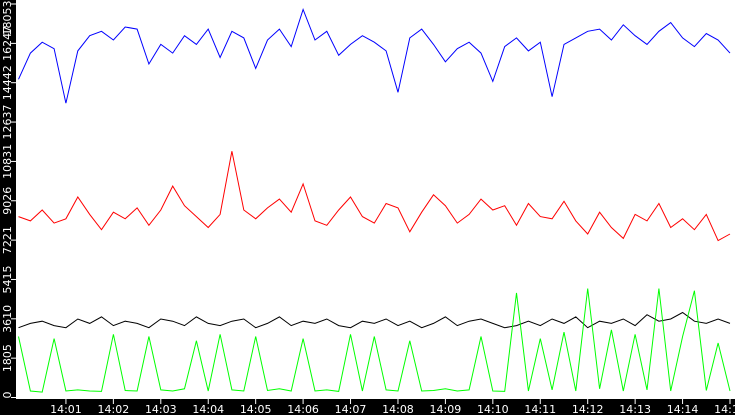 Image resolution: width=735 pixels, height=415 pixels. What do you see at coordinates (351, 409) in the screenshot?
I see `x-tick-label: 14:07` at bounding box center [351, 409].